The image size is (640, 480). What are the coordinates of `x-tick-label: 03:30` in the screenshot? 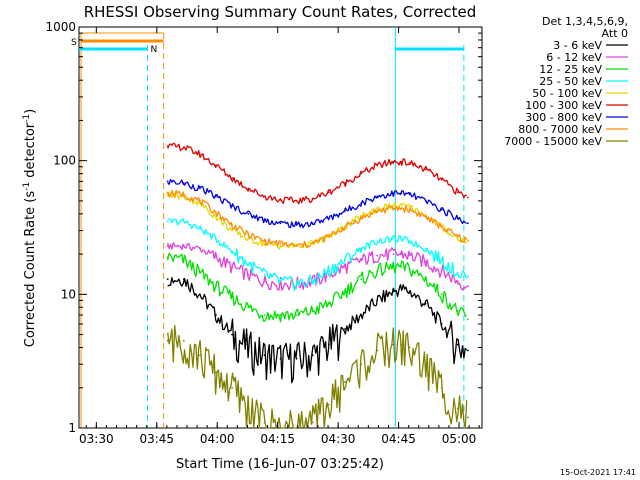 It's located at (96, 439).